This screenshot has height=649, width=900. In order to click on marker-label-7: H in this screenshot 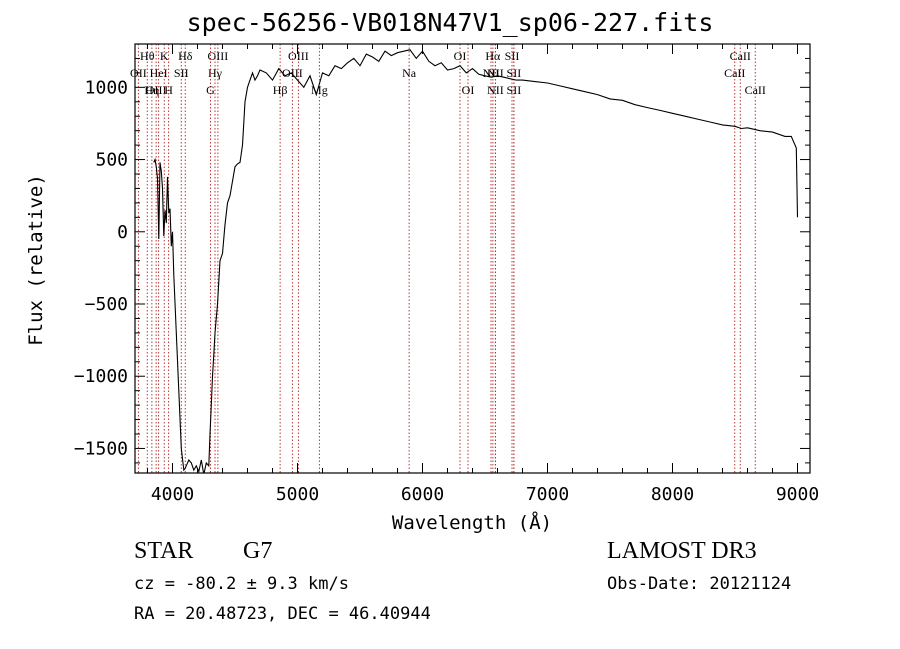, I will do `click(168, 90)`.